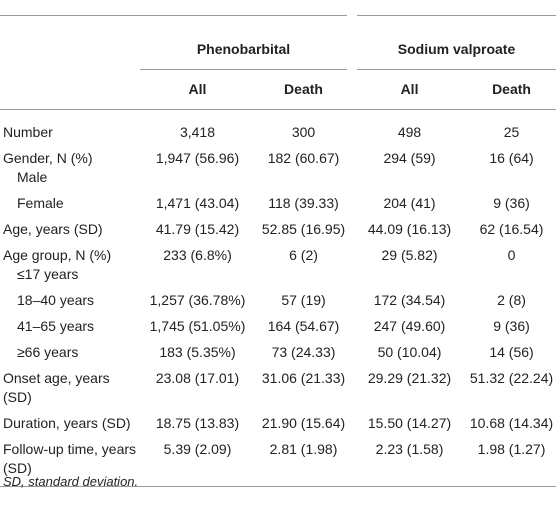  What do you see at coordinates (28, 132) in the screenshot?
I see `row-label: Number` at bounding box center [28, 132].